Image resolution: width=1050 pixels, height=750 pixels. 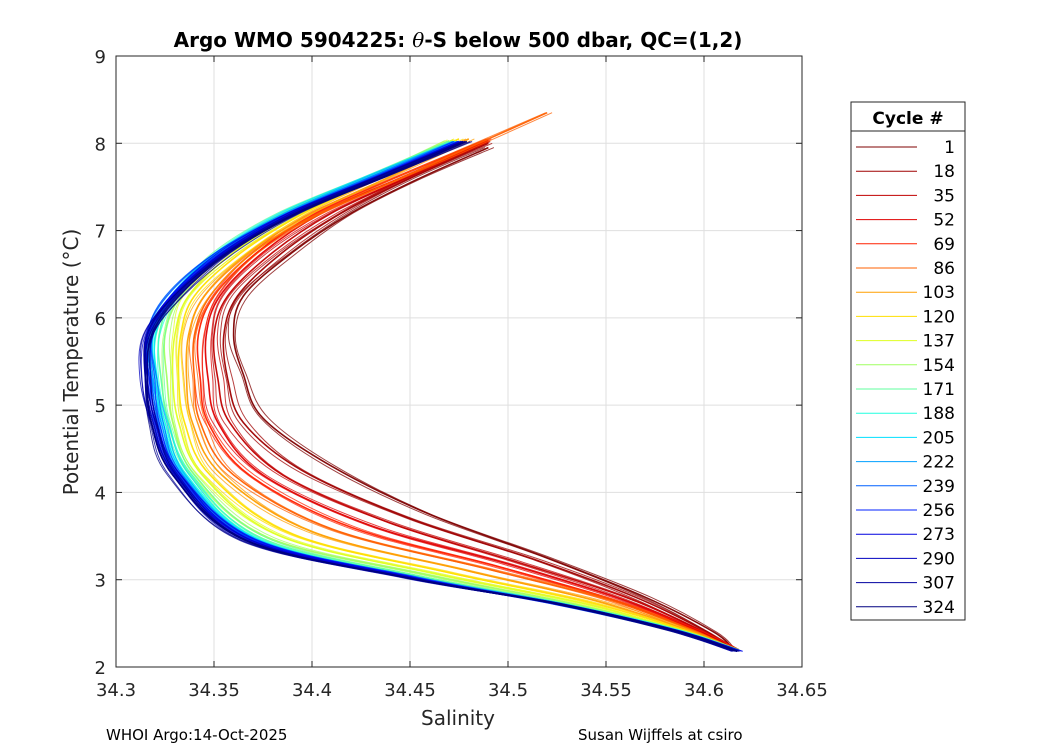 I want to click on title-theta-symbol: θ, so click(x=418, y=40).